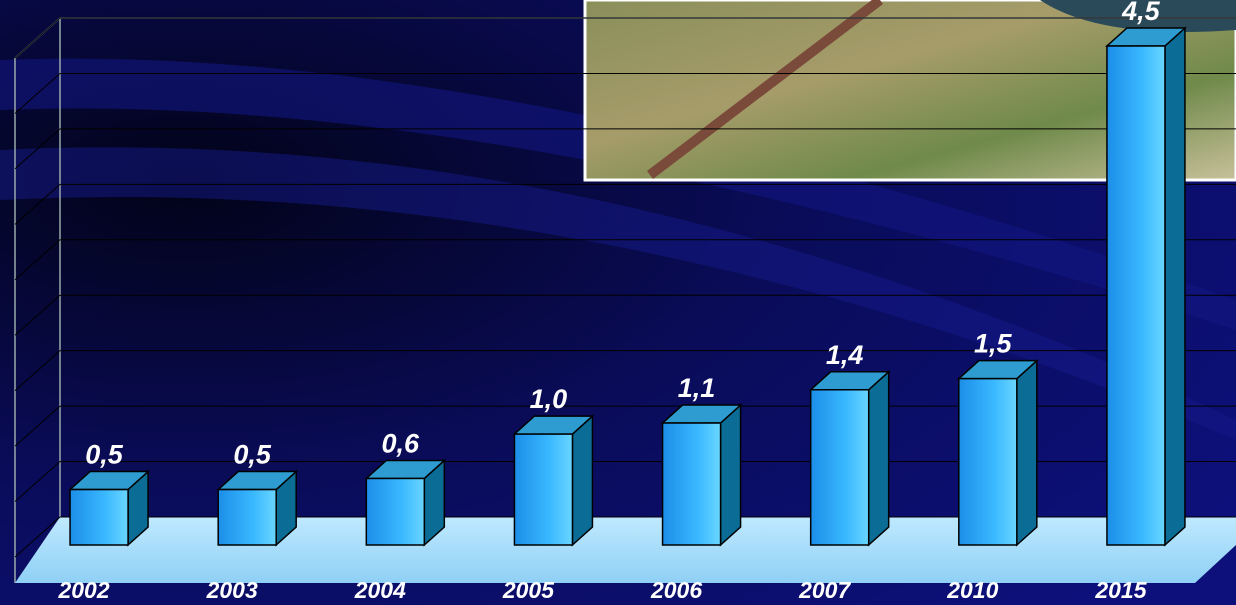 The image size is (1236, 605). What do you see at coordinates (401, 443) in the screenshot?
I see `value-label: 0,6` at bounding box center [401, 443].